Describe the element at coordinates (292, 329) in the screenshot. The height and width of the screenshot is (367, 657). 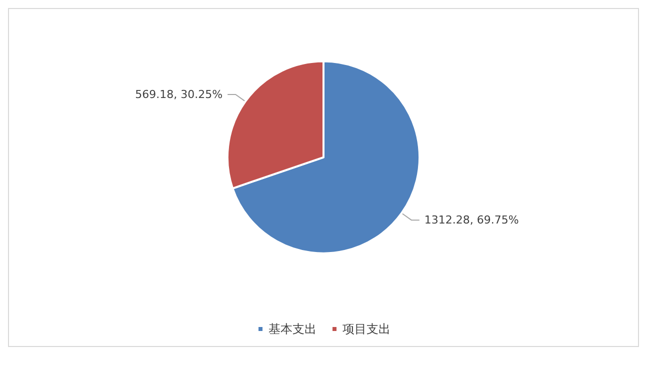
I see `legend-label: 基本支出` at that location.